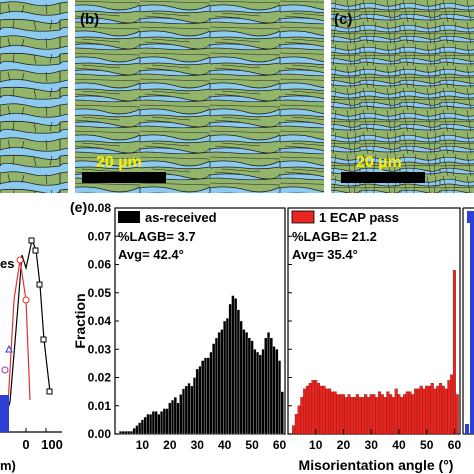 The height and width of the screenshot is (474, 474). Describe the element at coordinates (100, 208) in the screenshot. I see `y-tick-label: 0.08` at that location.